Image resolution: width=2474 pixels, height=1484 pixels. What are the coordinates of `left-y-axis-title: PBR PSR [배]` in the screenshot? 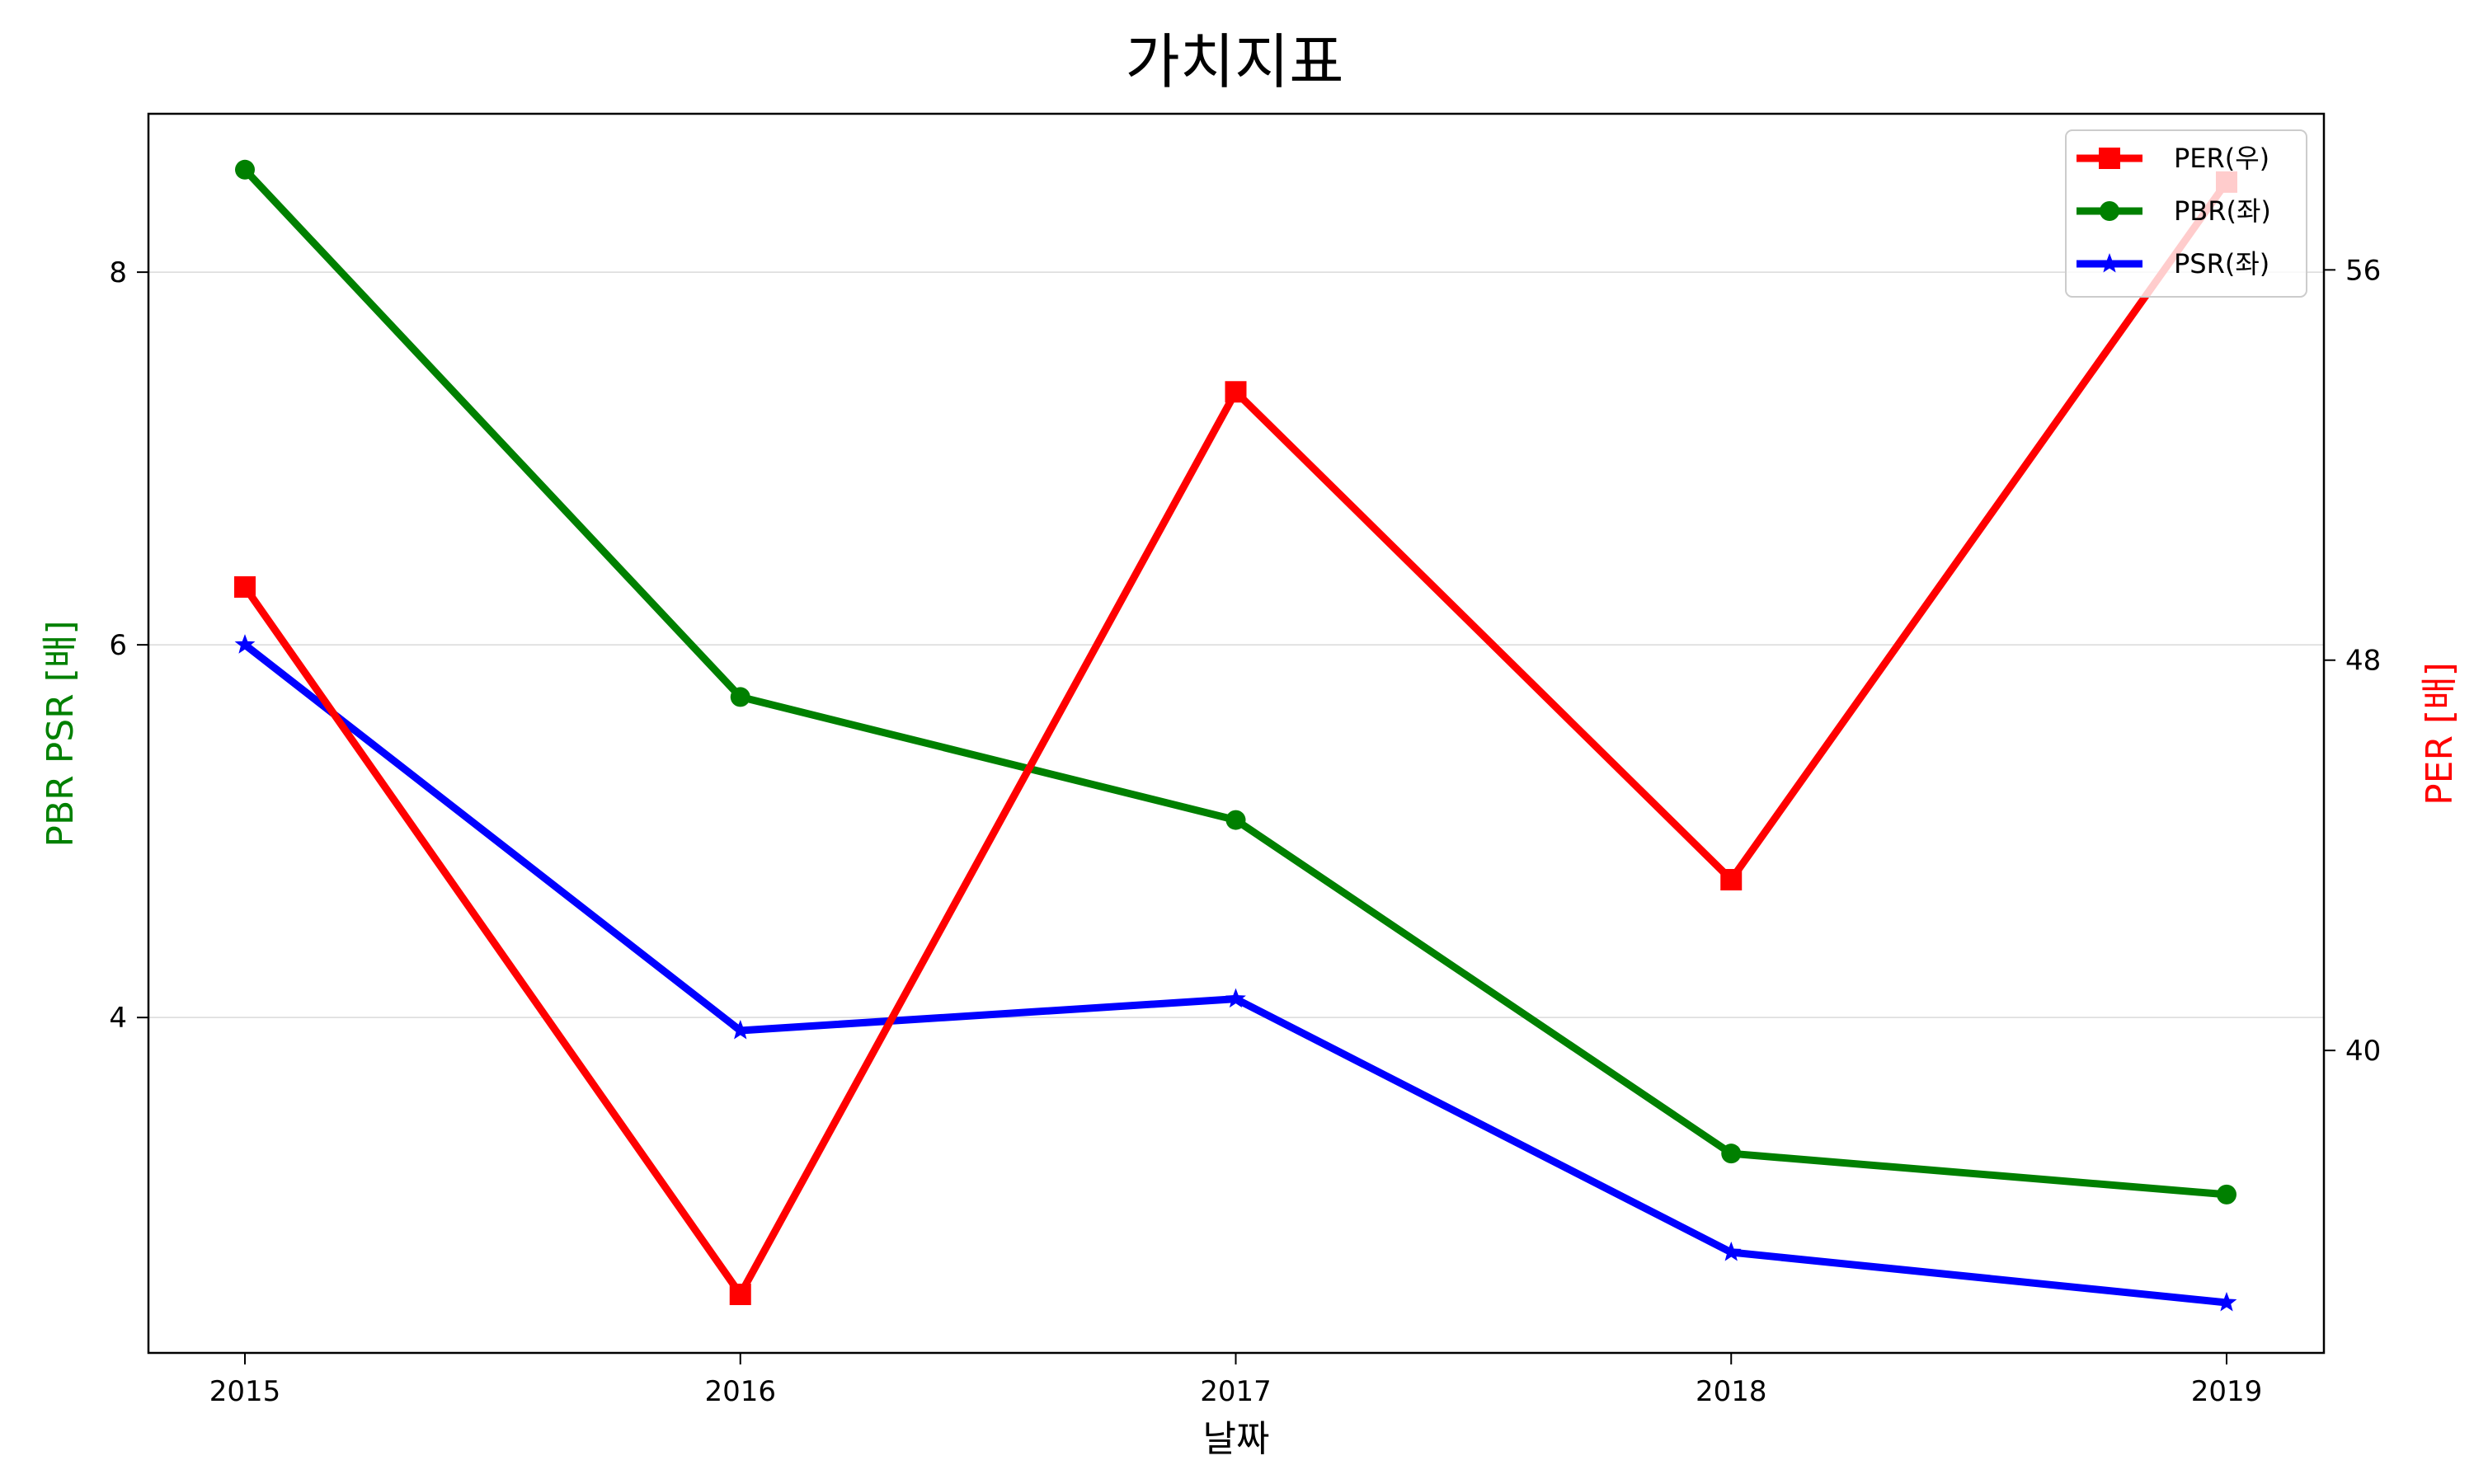 It's located at (61, 733).